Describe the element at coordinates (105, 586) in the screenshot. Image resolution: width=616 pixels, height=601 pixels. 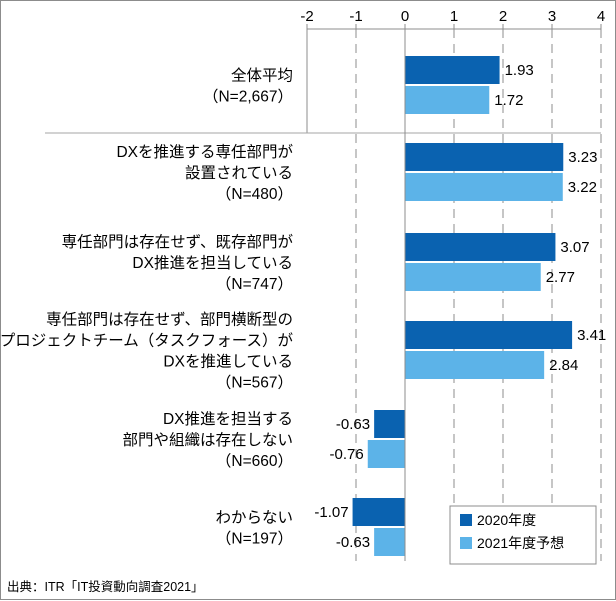
I see `source-note: 出典：ITR「IT投資動向調査2021」` at that location.